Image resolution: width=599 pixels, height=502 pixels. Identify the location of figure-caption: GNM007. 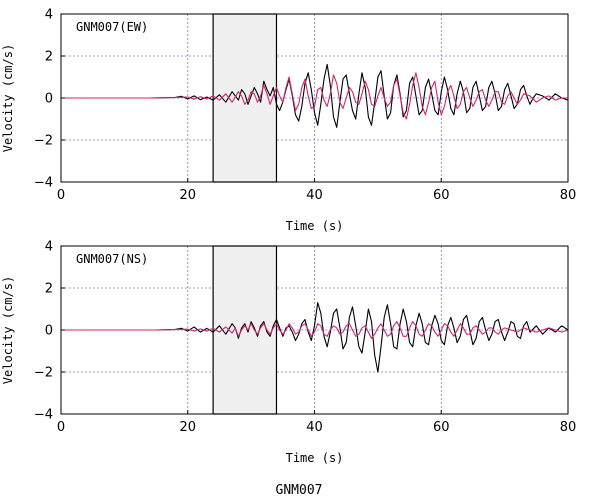
(299, 490).